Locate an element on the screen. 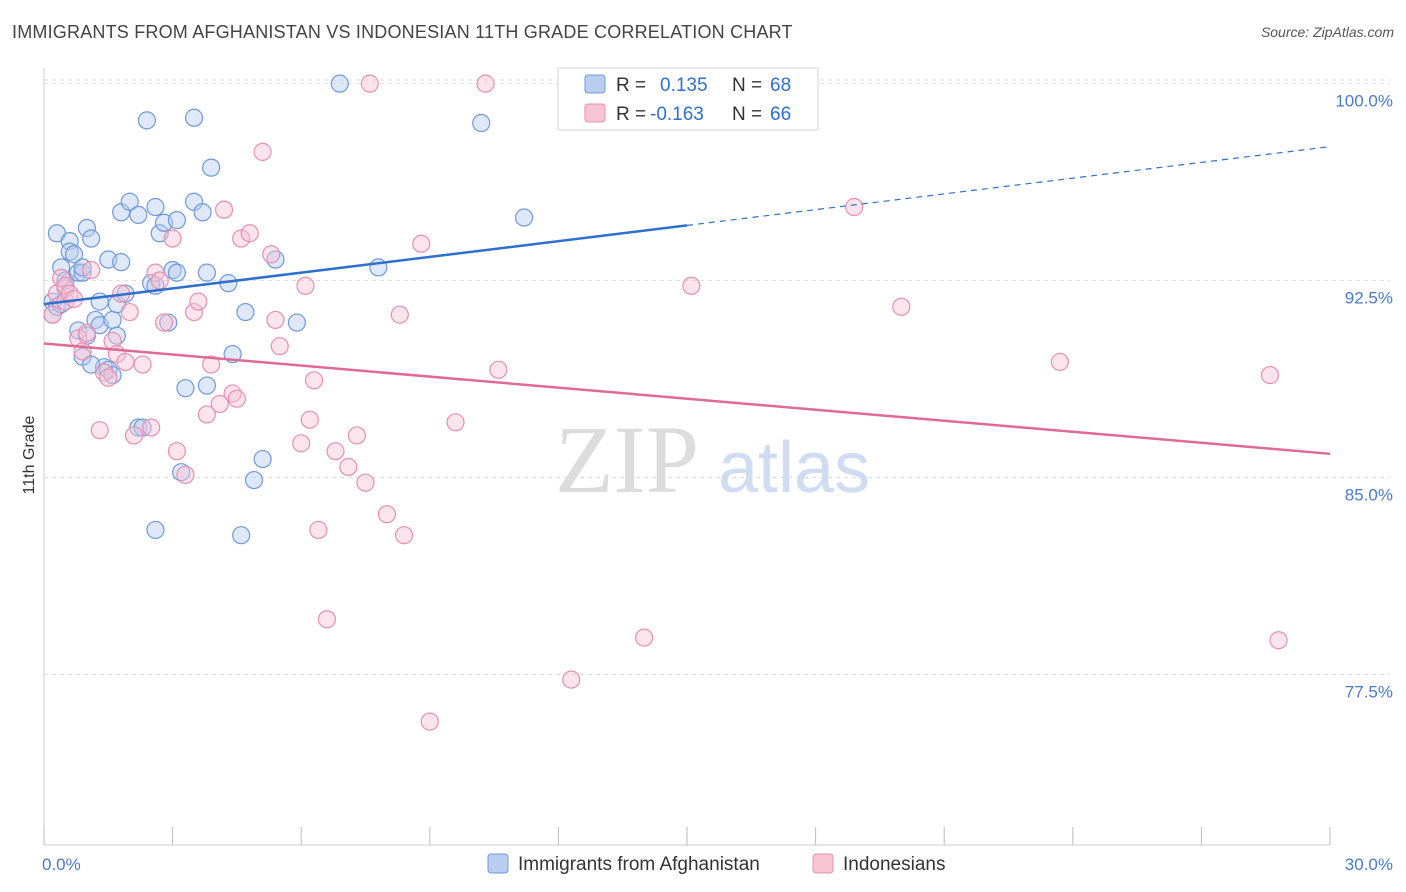 This screenshot has height=892, width=1406. series-legend: Immigrants from Afghanistan Indonesians is located at coordinates (716, 864).